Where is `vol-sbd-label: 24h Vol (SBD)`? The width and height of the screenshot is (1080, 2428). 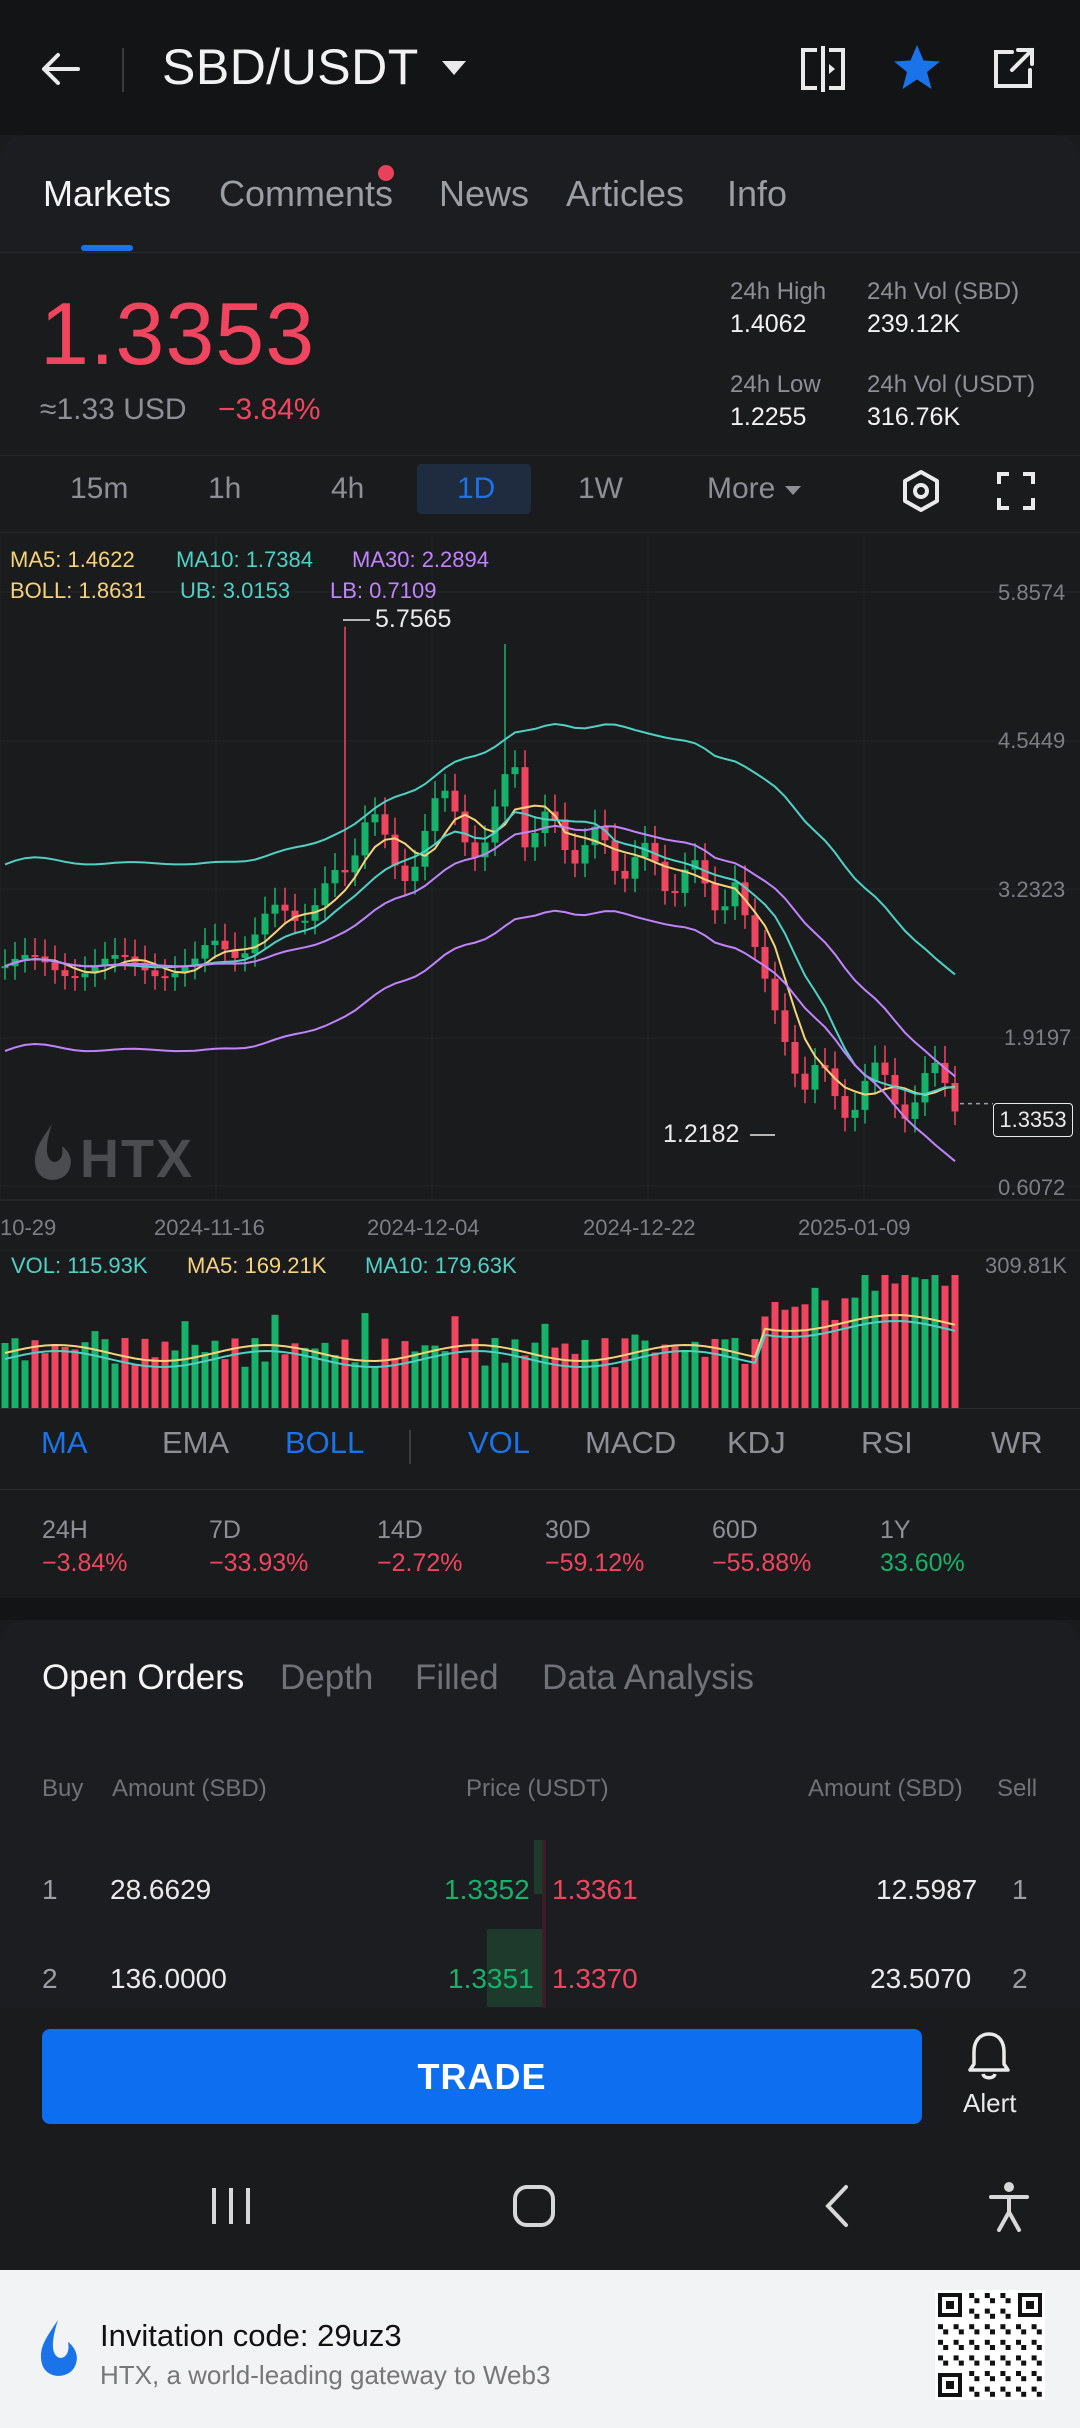
vol-sbd-label: 24h Vol (SBD) is located at coordinates (943, 291).